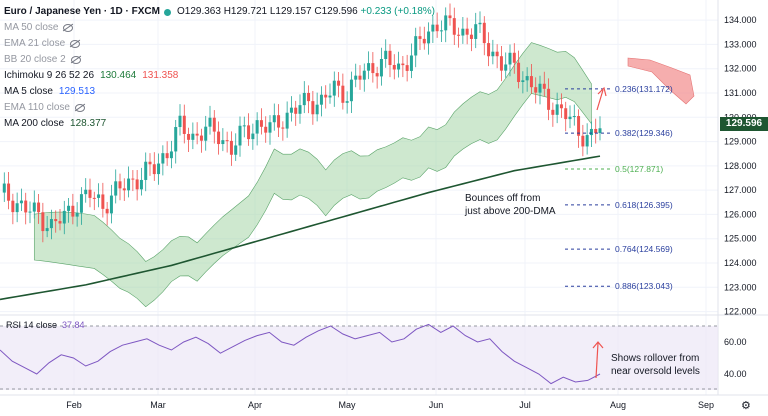 The width and height of the screenshot is (768, 416). I want to click on high-value: H129.721, so click(245, 11).